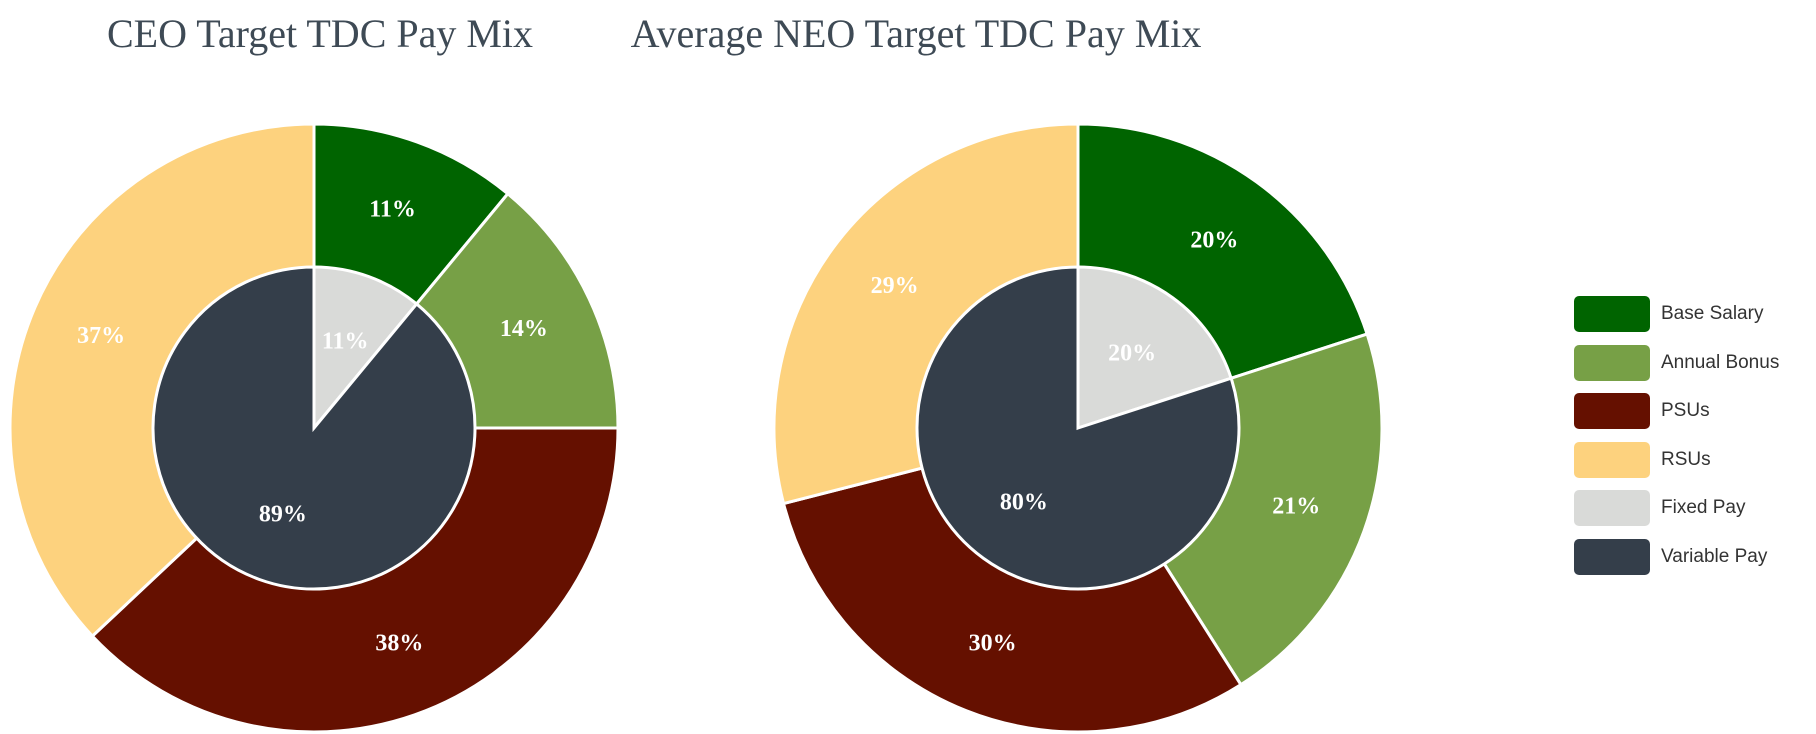  Describe the element at coordinates (916, 33) in the screenshot. I see `chart-title-neo: Average NEO Target TDC Pay Mix` at that location.